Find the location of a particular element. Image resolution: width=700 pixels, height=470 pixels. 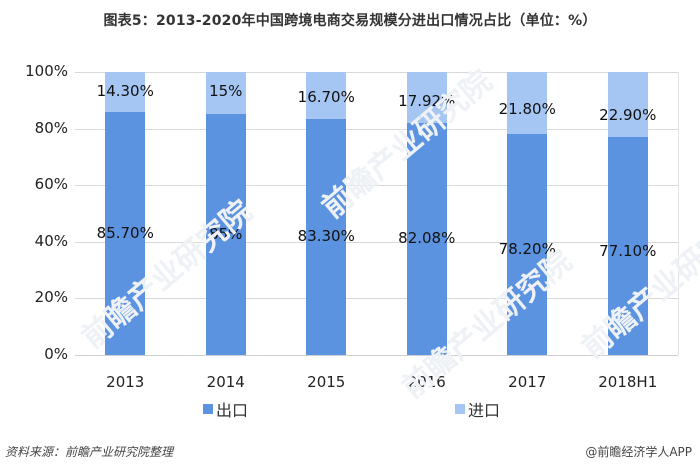

data-label-export: 82.08% is located at coordinates (427, 237).